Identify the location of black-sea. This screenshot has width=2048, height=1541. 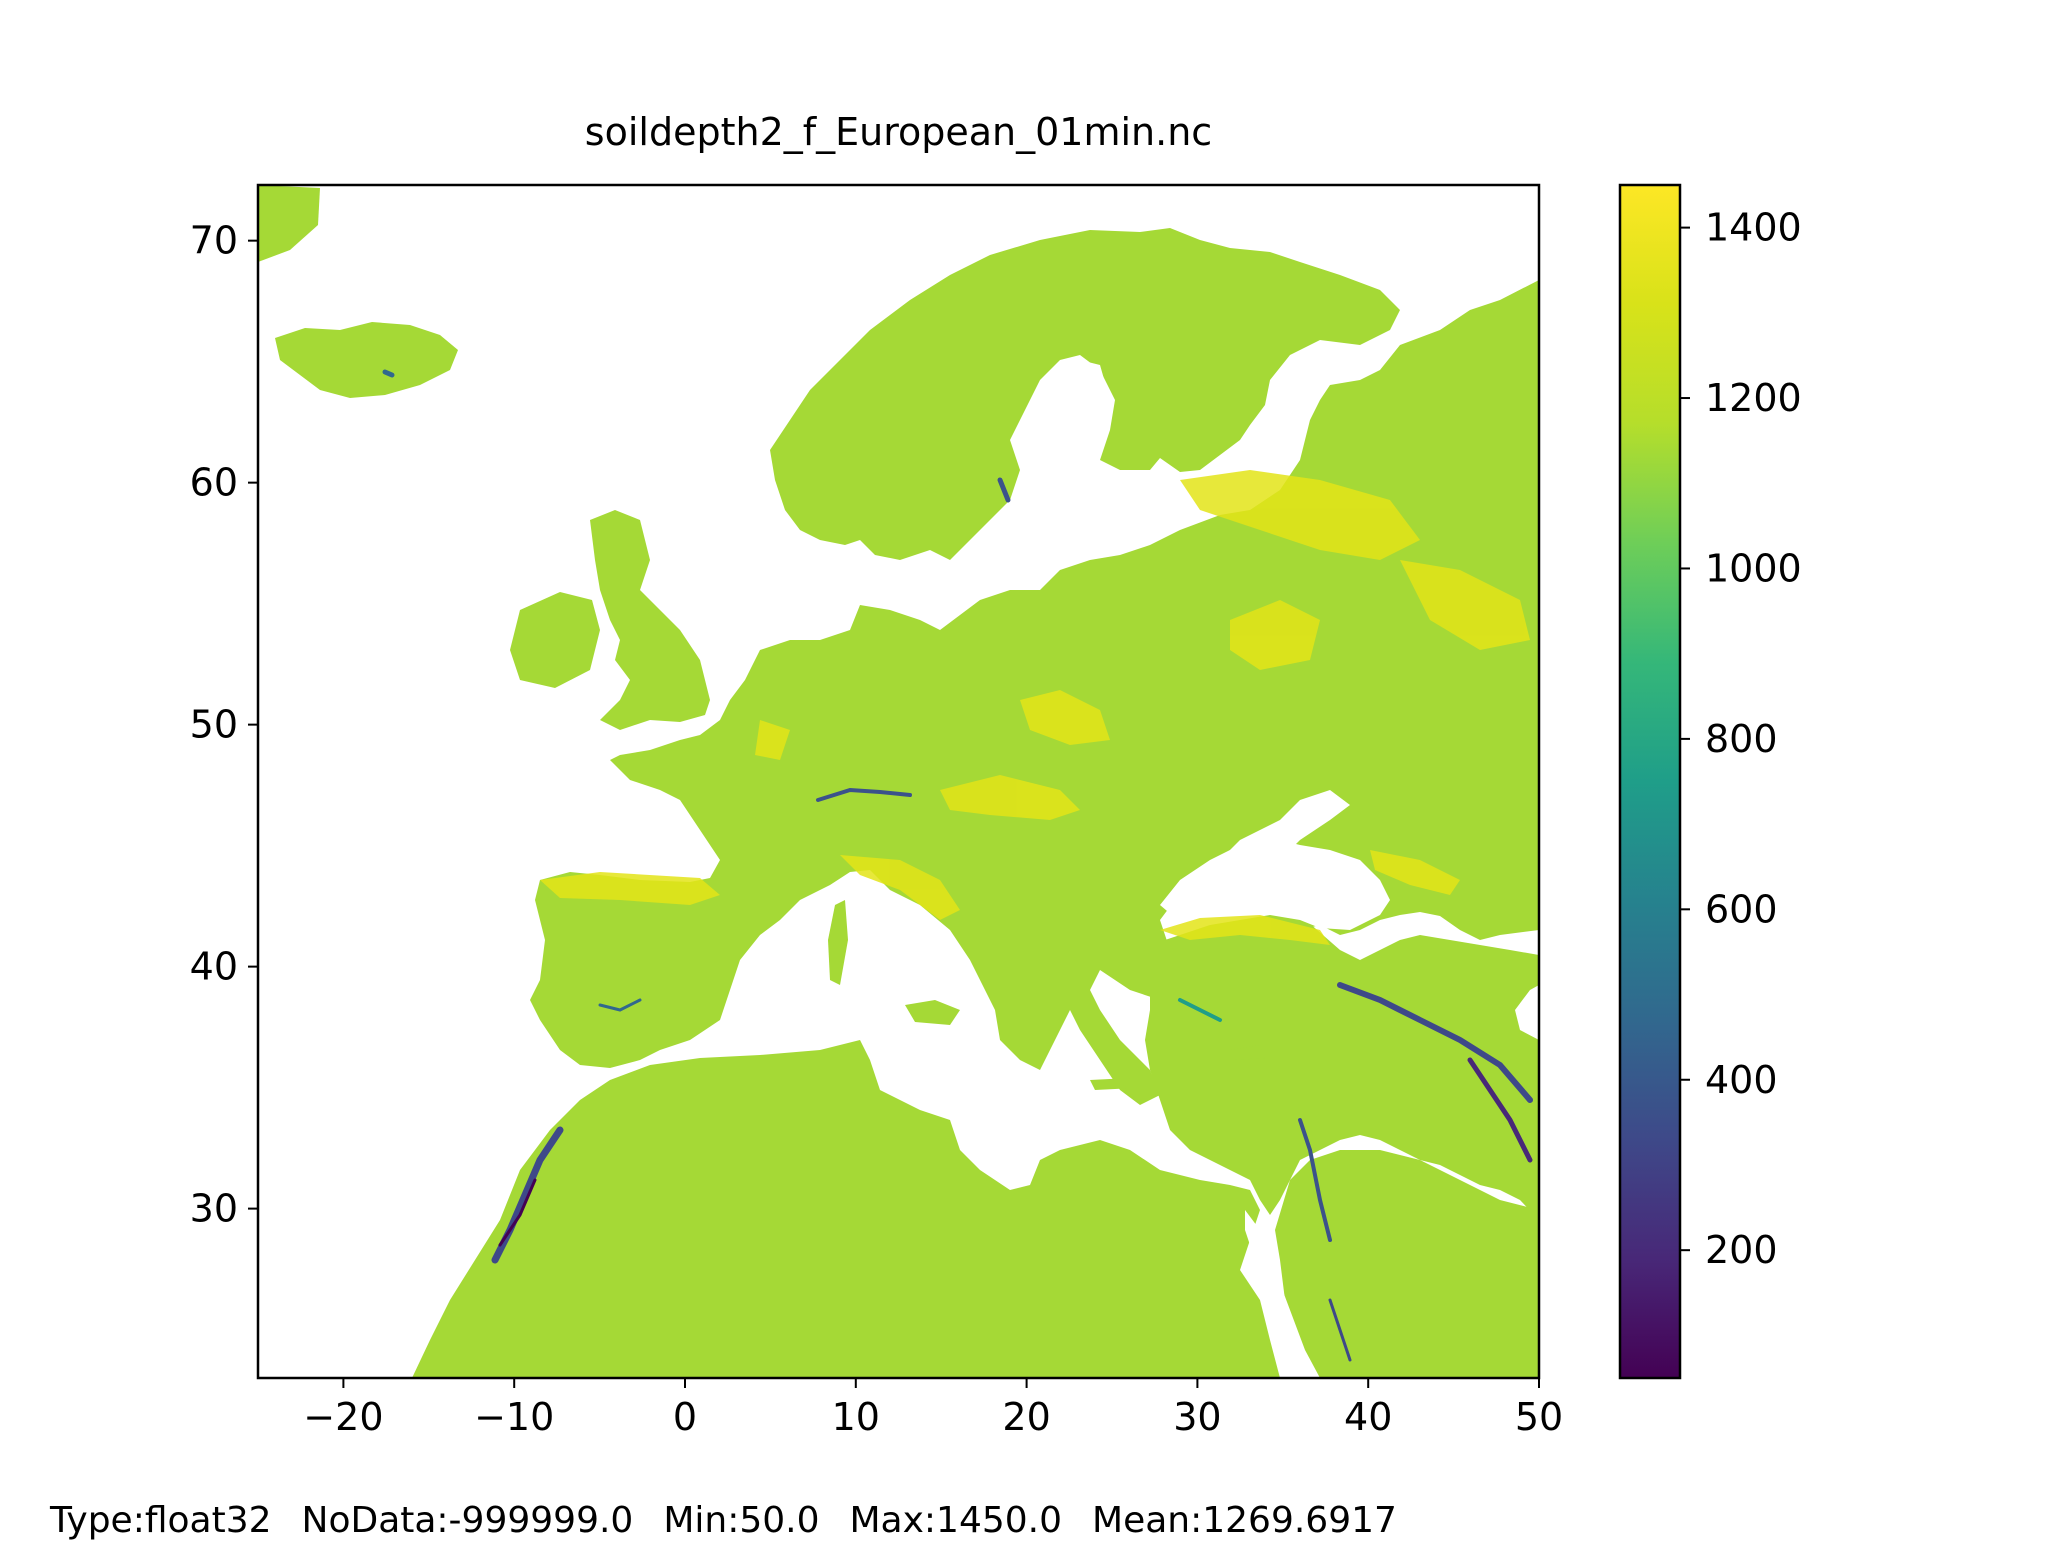
(1275, 882).